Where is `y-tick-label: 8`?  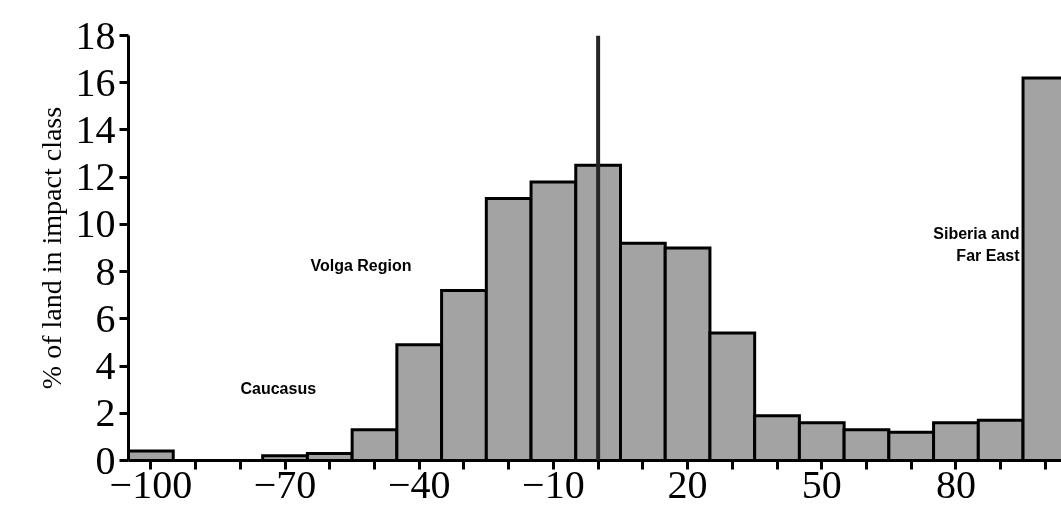
y-tick-label: 8 is located at coordinates (105, 271).